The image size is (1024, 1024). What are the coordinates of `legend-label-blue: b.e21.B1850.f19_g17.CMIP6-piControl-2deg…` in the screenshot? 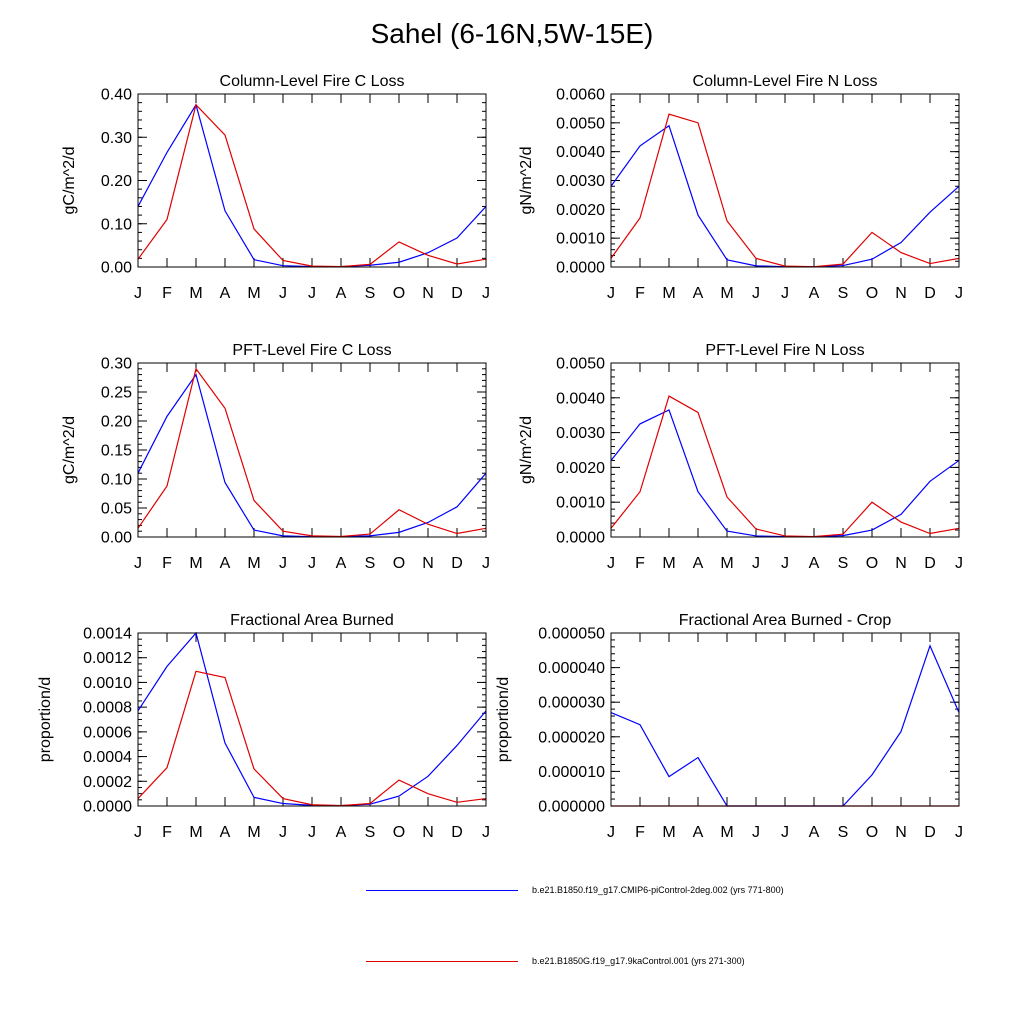 It's located at (658, 890).